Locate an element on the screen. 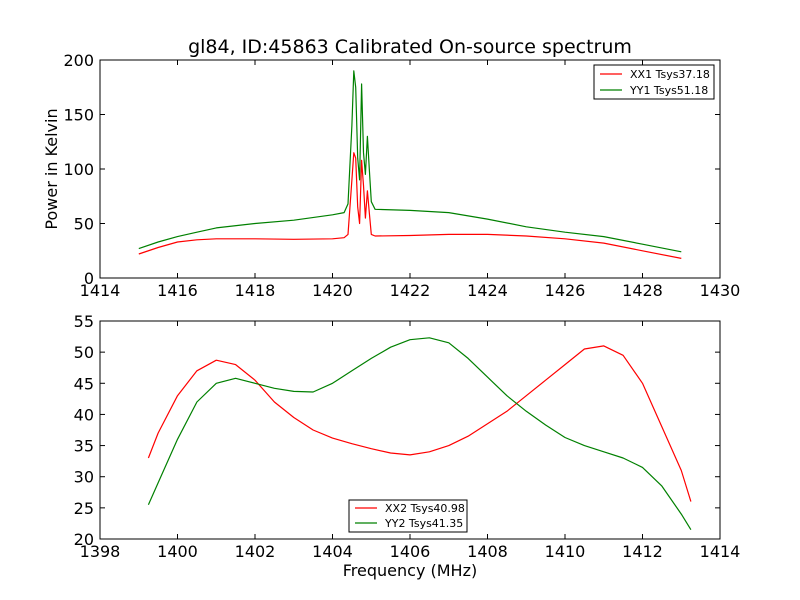  bottom-legend: XX2 Tsys40.98 YY2 Tsys41.35 is located at coordinates (408, 516).